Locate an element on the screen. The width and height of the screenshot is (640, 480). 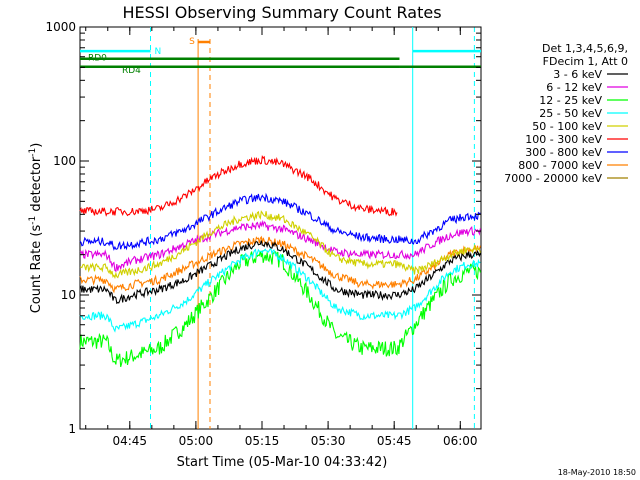
x-tick-label: 05:15 is located at coordinates (262, 441).